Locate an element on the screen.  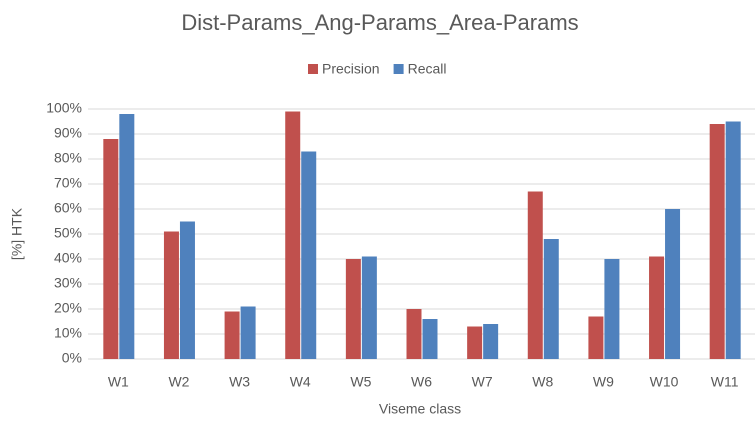
x-tick-label: W1 is located at coordinates (118, 382).